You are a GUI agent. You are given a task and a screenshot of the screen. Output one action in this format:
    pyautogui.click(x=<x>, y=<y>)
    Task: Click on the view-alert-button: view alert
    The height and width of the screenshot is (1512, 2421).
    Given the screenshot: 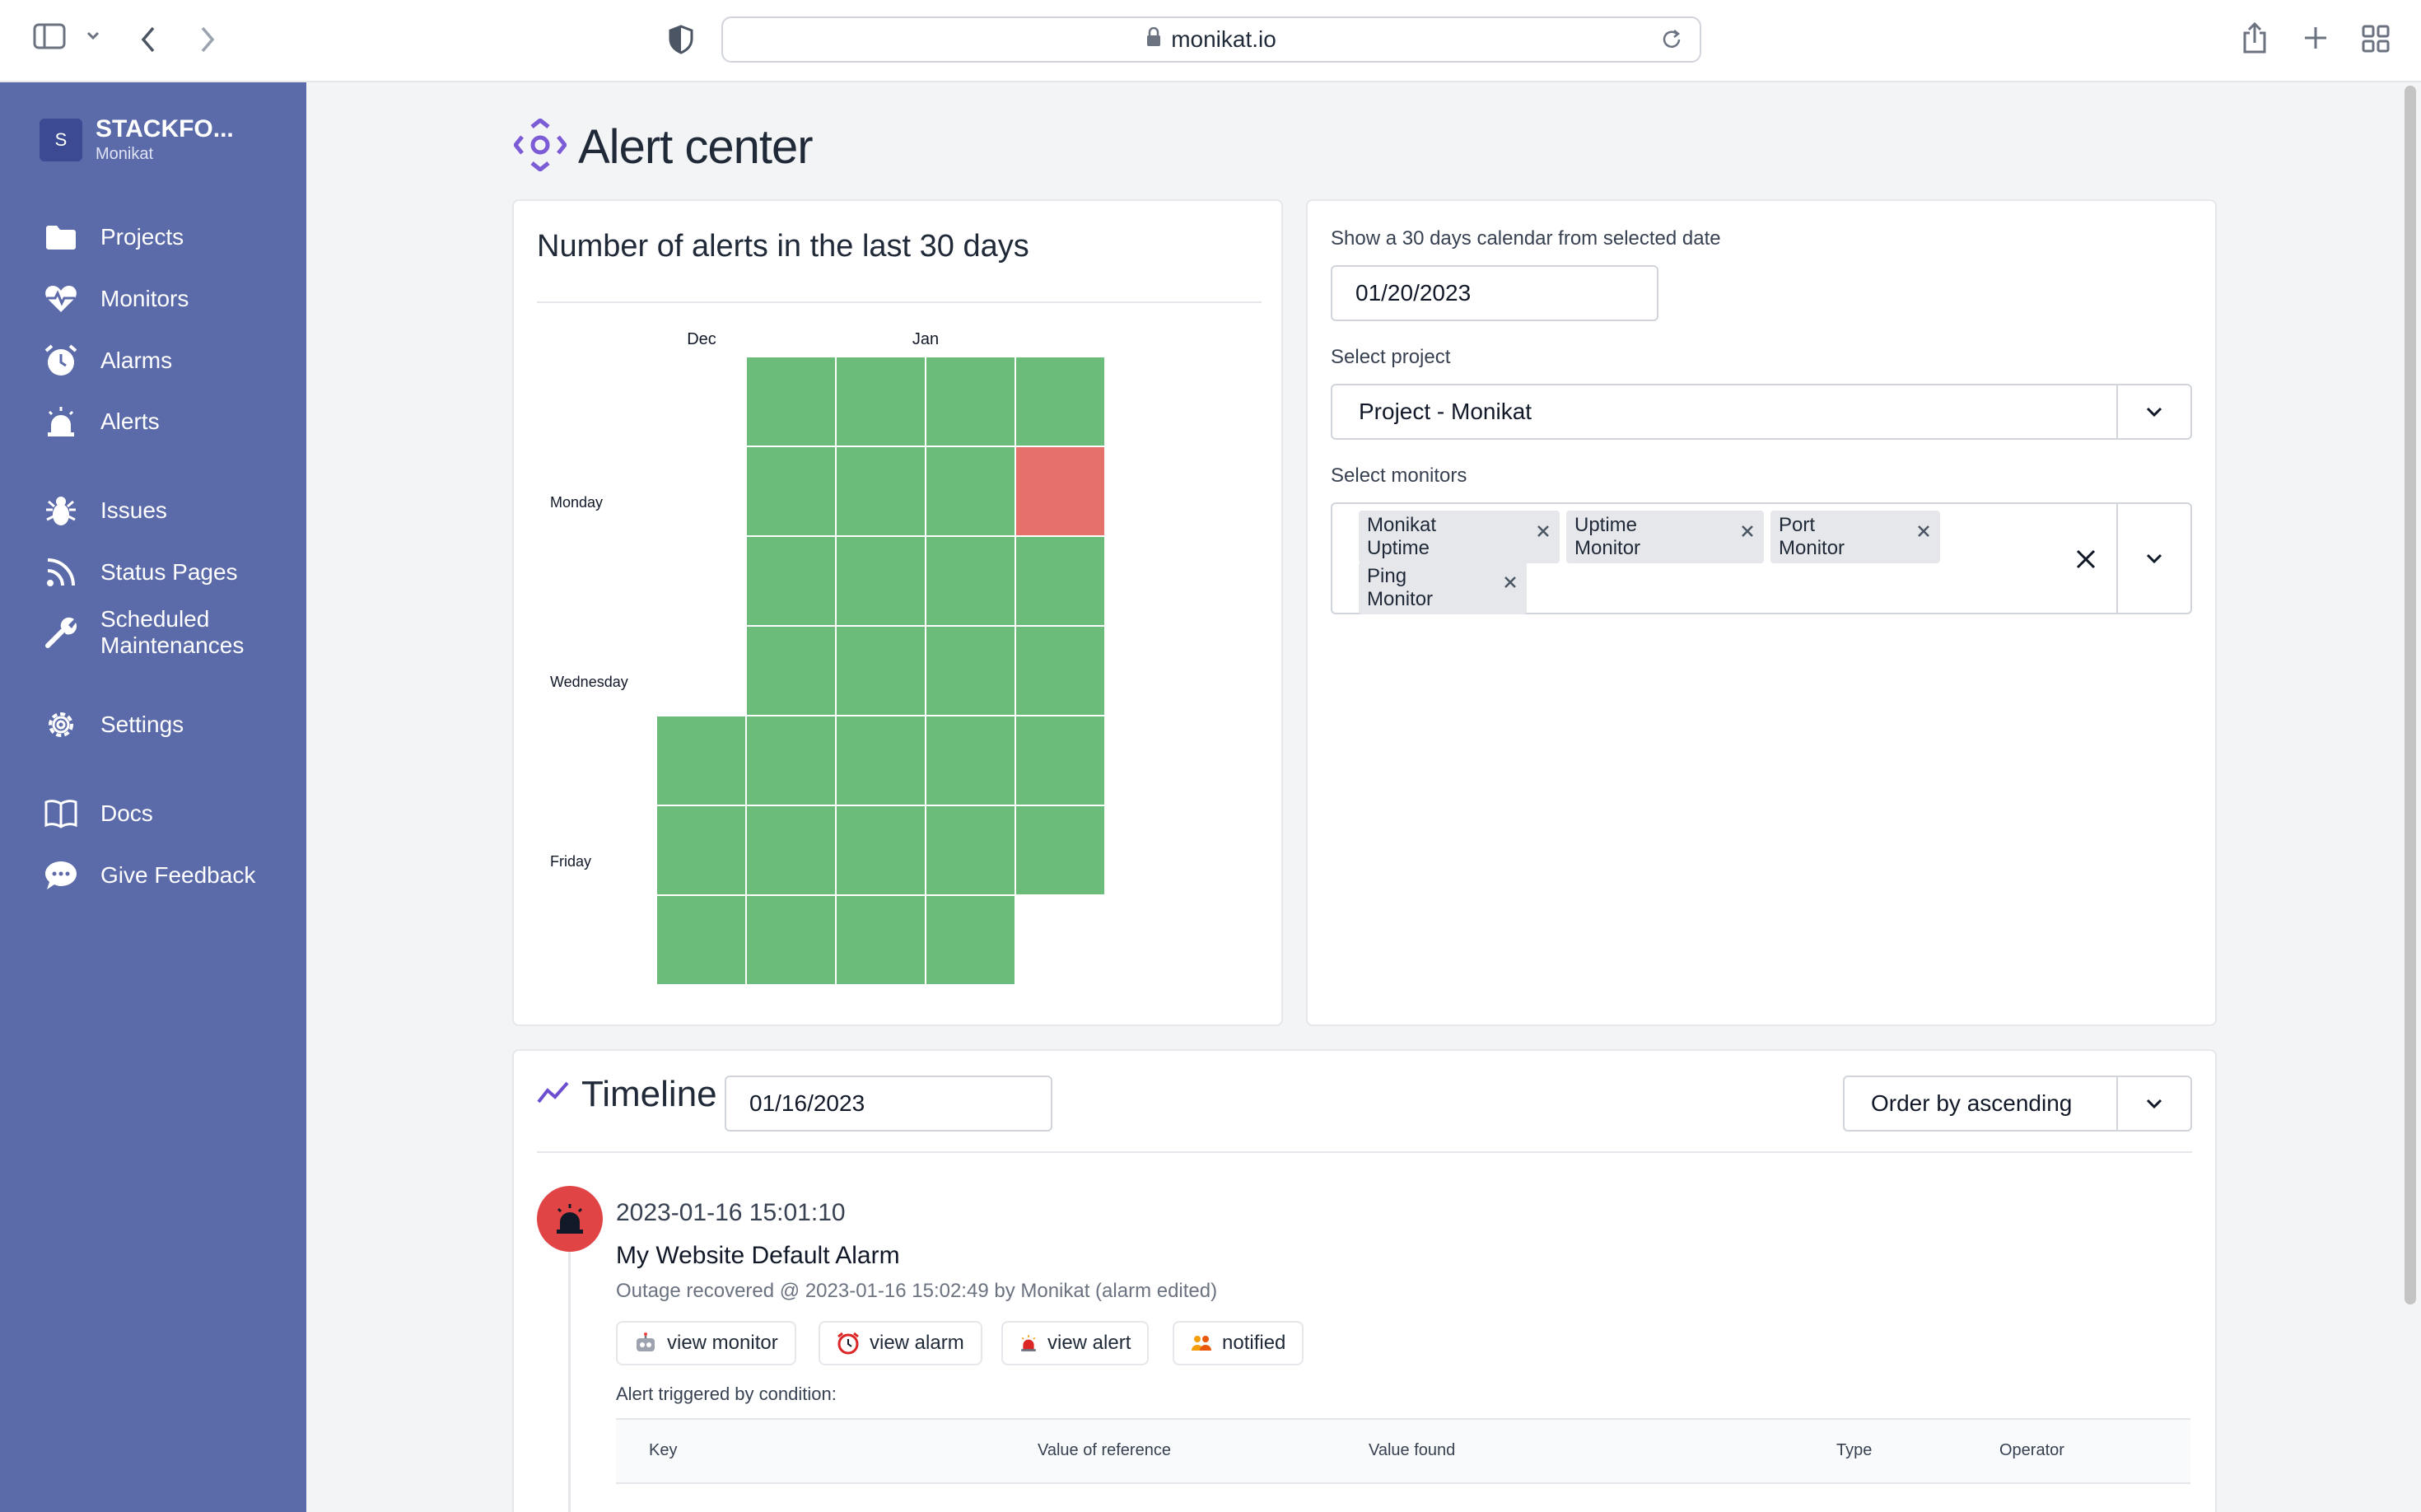 What is the action you would take?
    pyautogui.click(x=1075, y=1343)
    